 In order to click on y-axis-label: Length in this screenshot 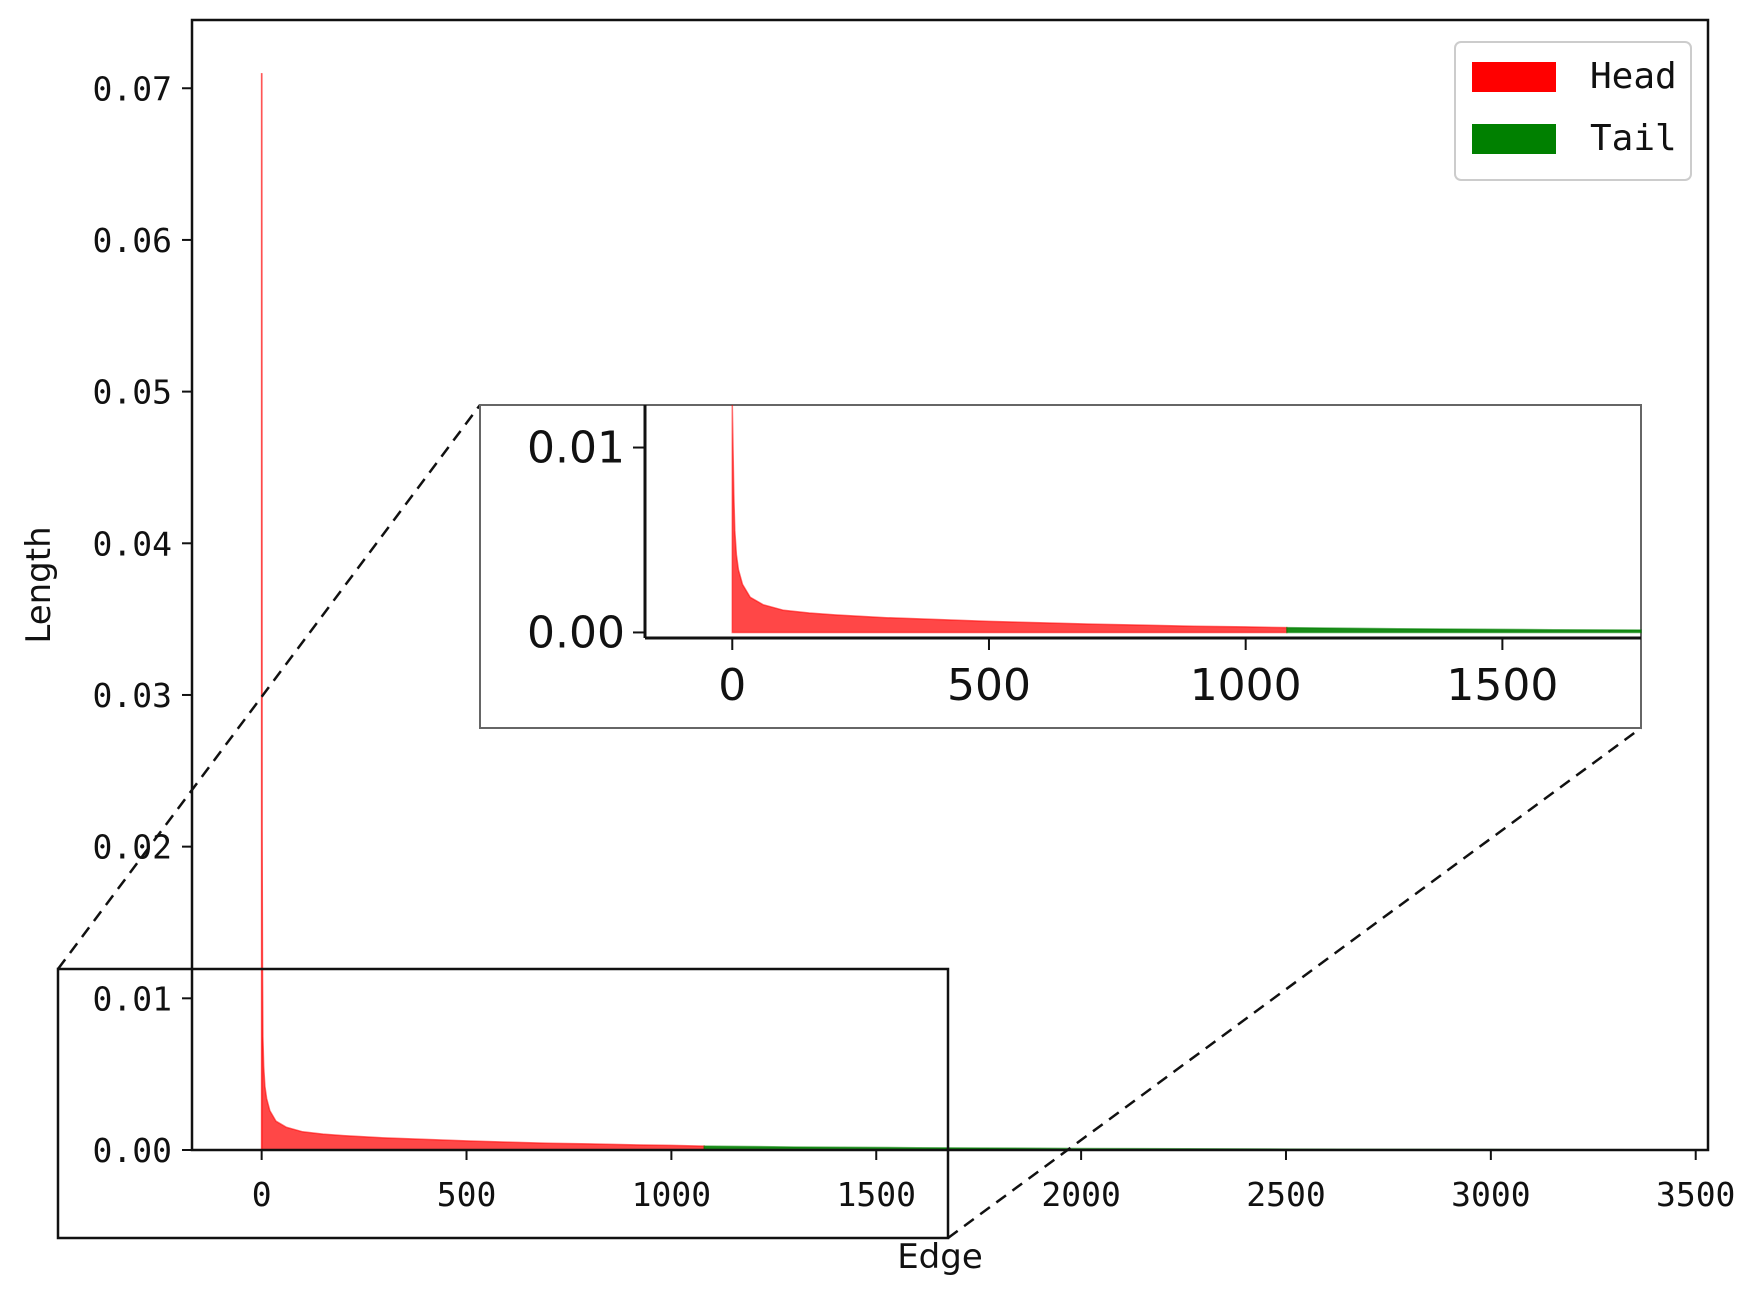, I will do `click(39, 584)`.